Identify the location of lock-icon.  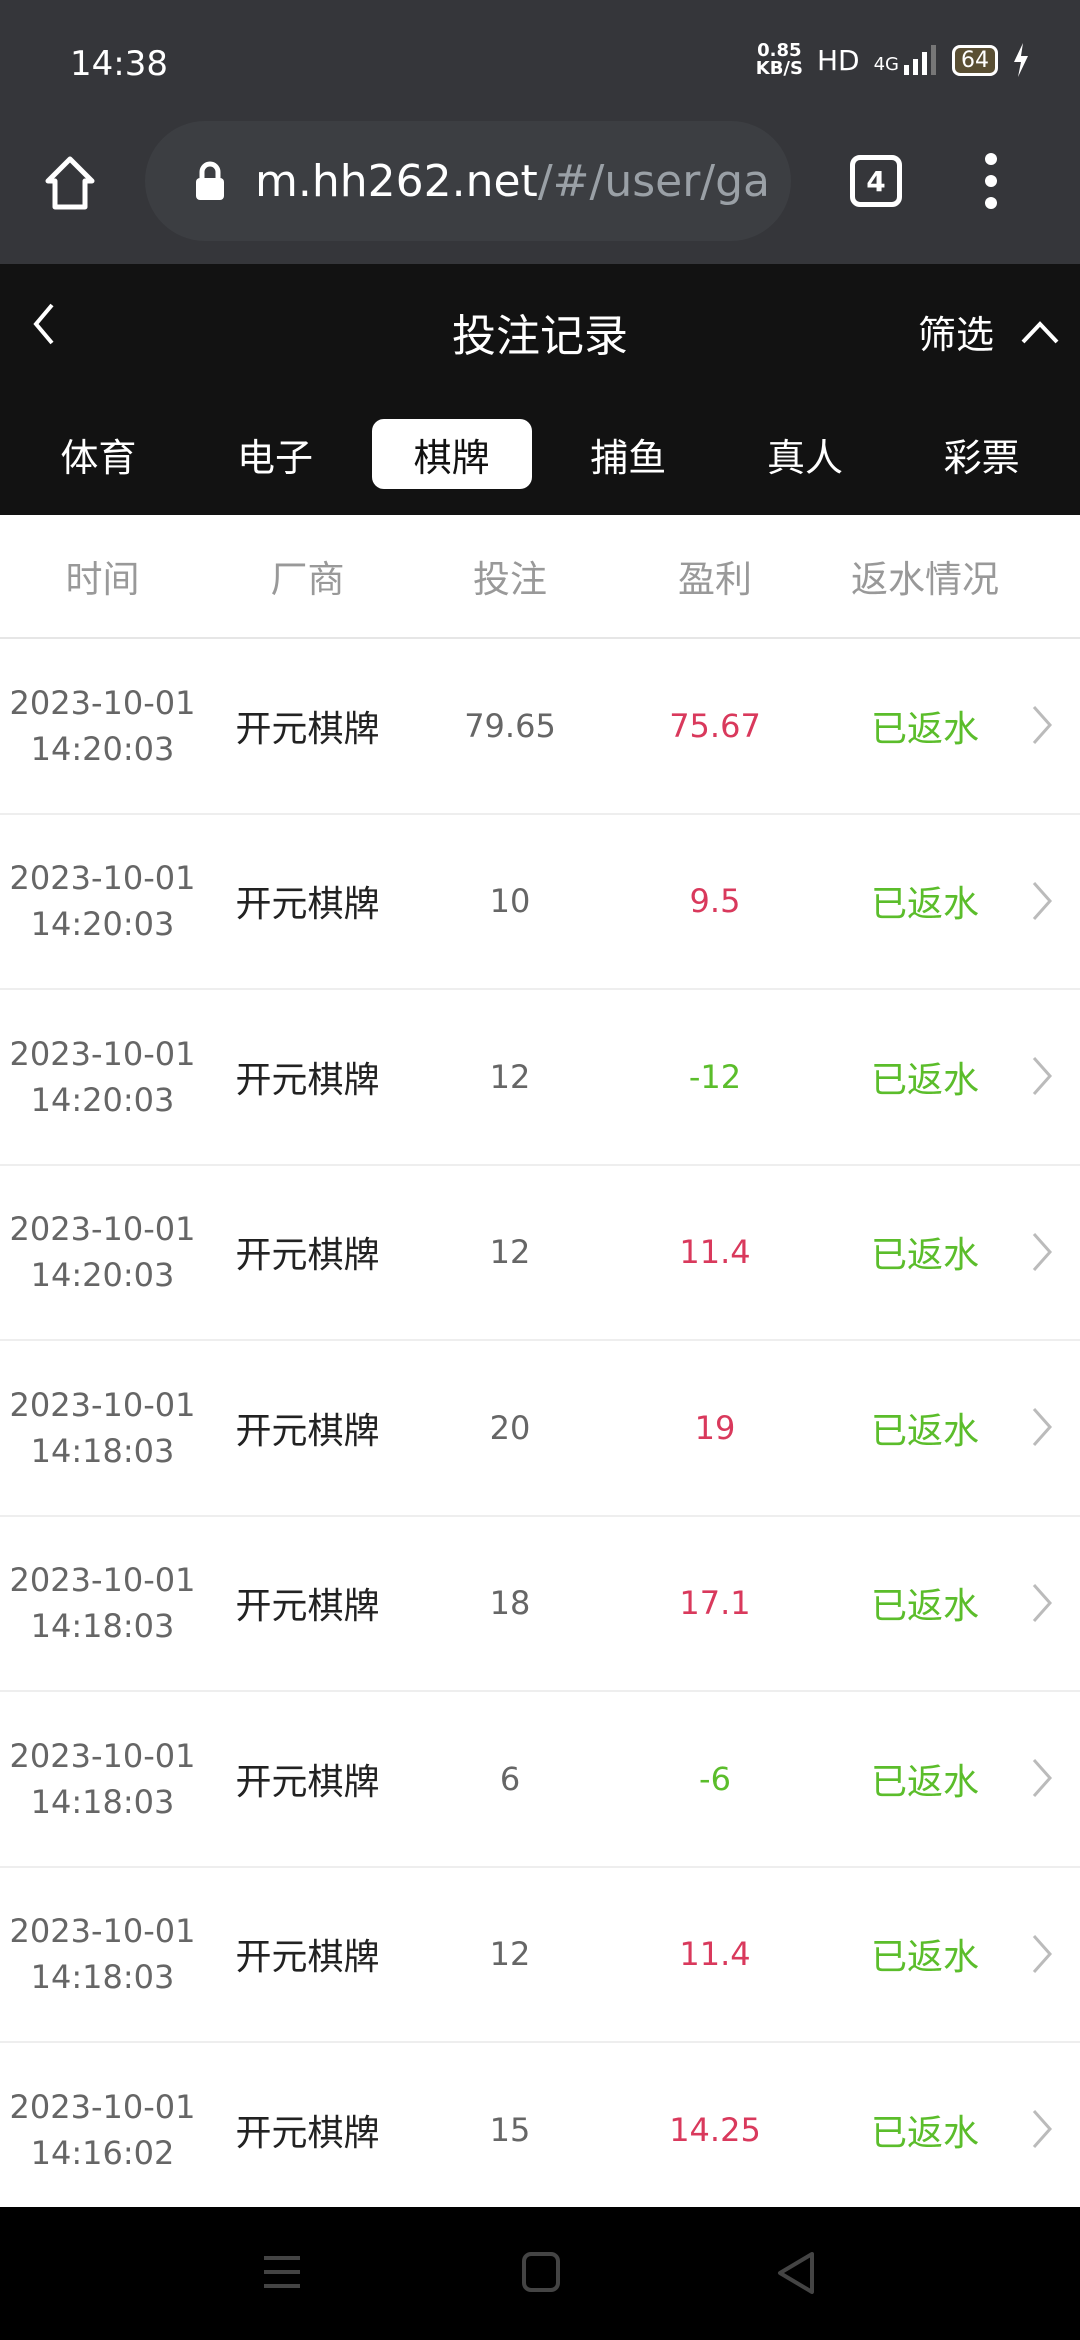
(210, 180).